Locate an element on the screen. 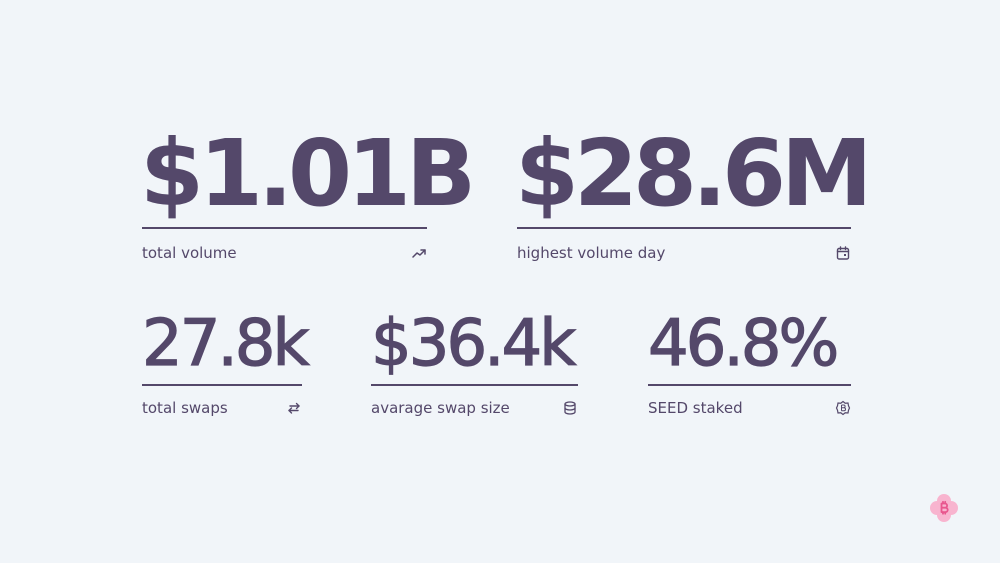  stat-total-volume: $1.01B total volume is located at coordinates (308, 193).